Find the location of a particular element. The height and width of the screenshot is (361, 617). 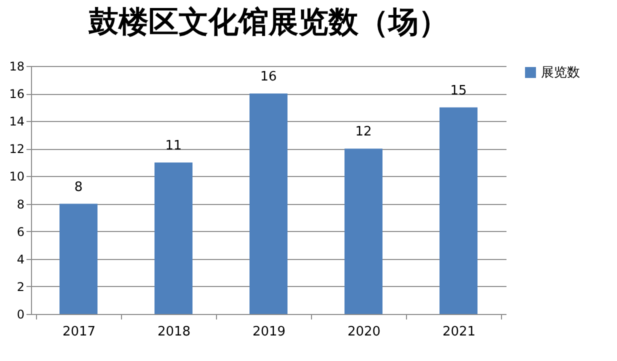

y-tick-label: 16 is located at coordinates (16, 94).